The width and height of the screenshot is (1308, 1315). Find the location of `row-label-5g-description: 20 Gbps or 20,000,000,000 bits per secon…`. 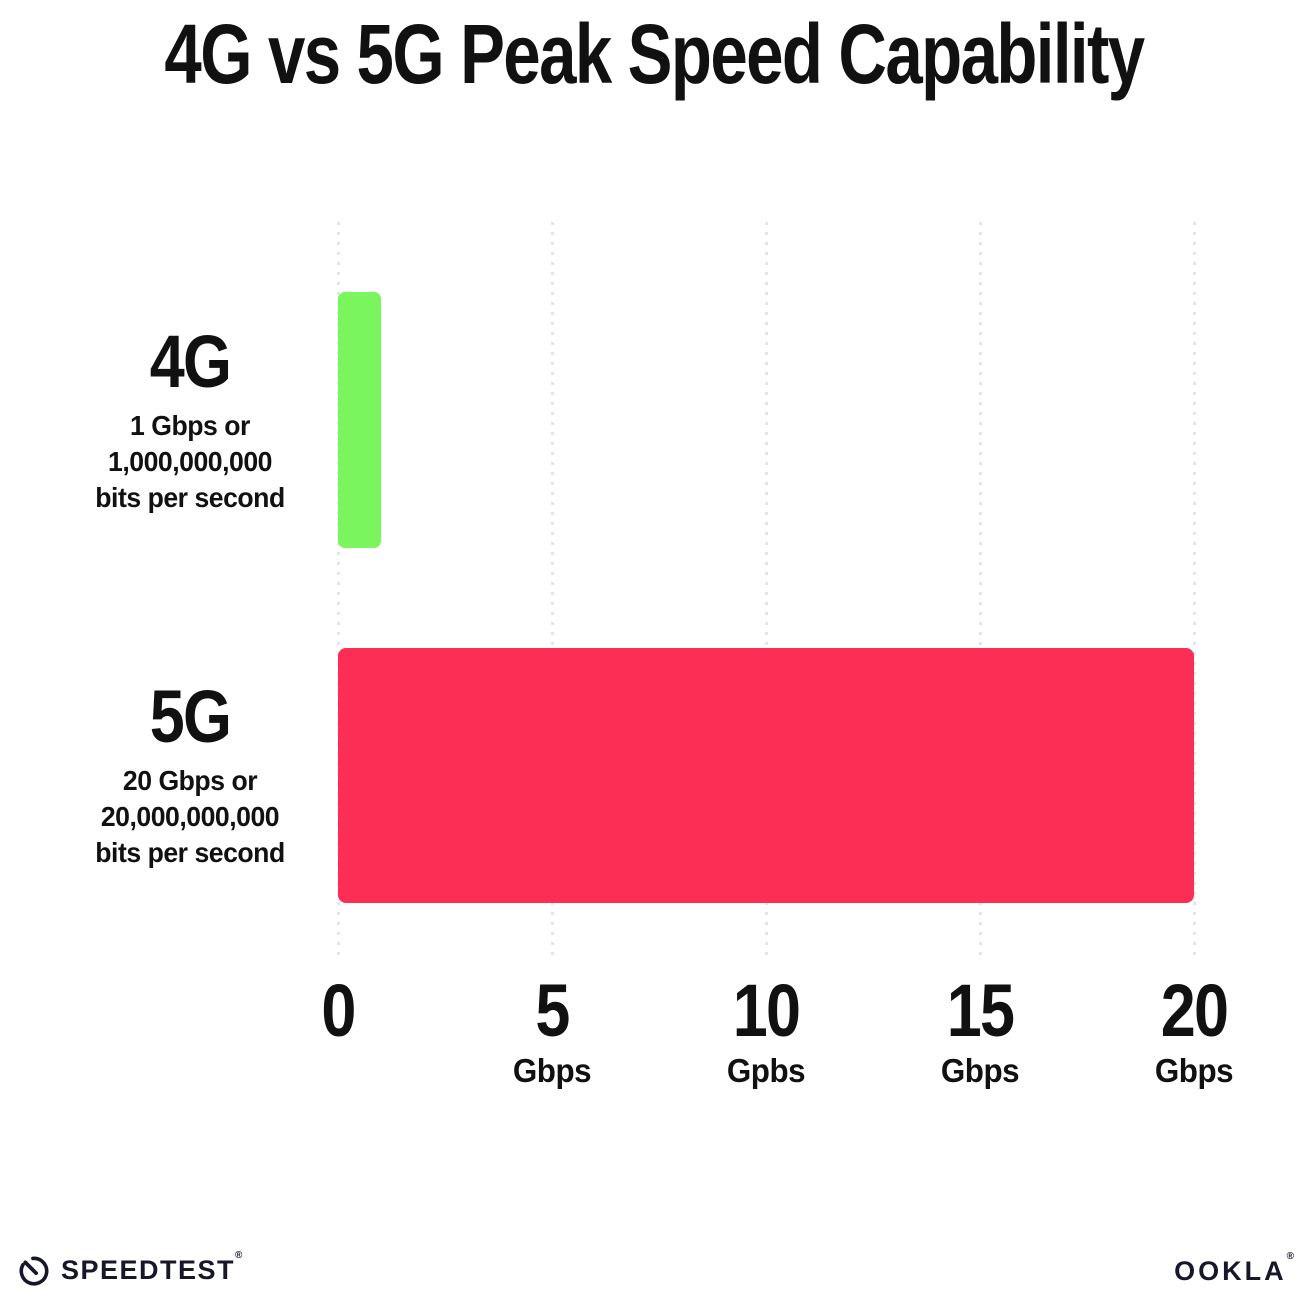

row-label-5g-description: 20 Gbps or 20,000,000,000 bits per secon… is located at coordinates (190, 816).